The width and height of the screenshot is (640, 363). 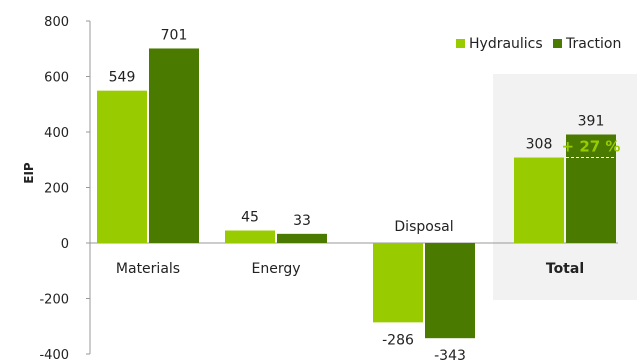 What do you see at coordinates (148, 269) in the screenshot?
I see `category-label: Materials` at bounding box center [148, 269].